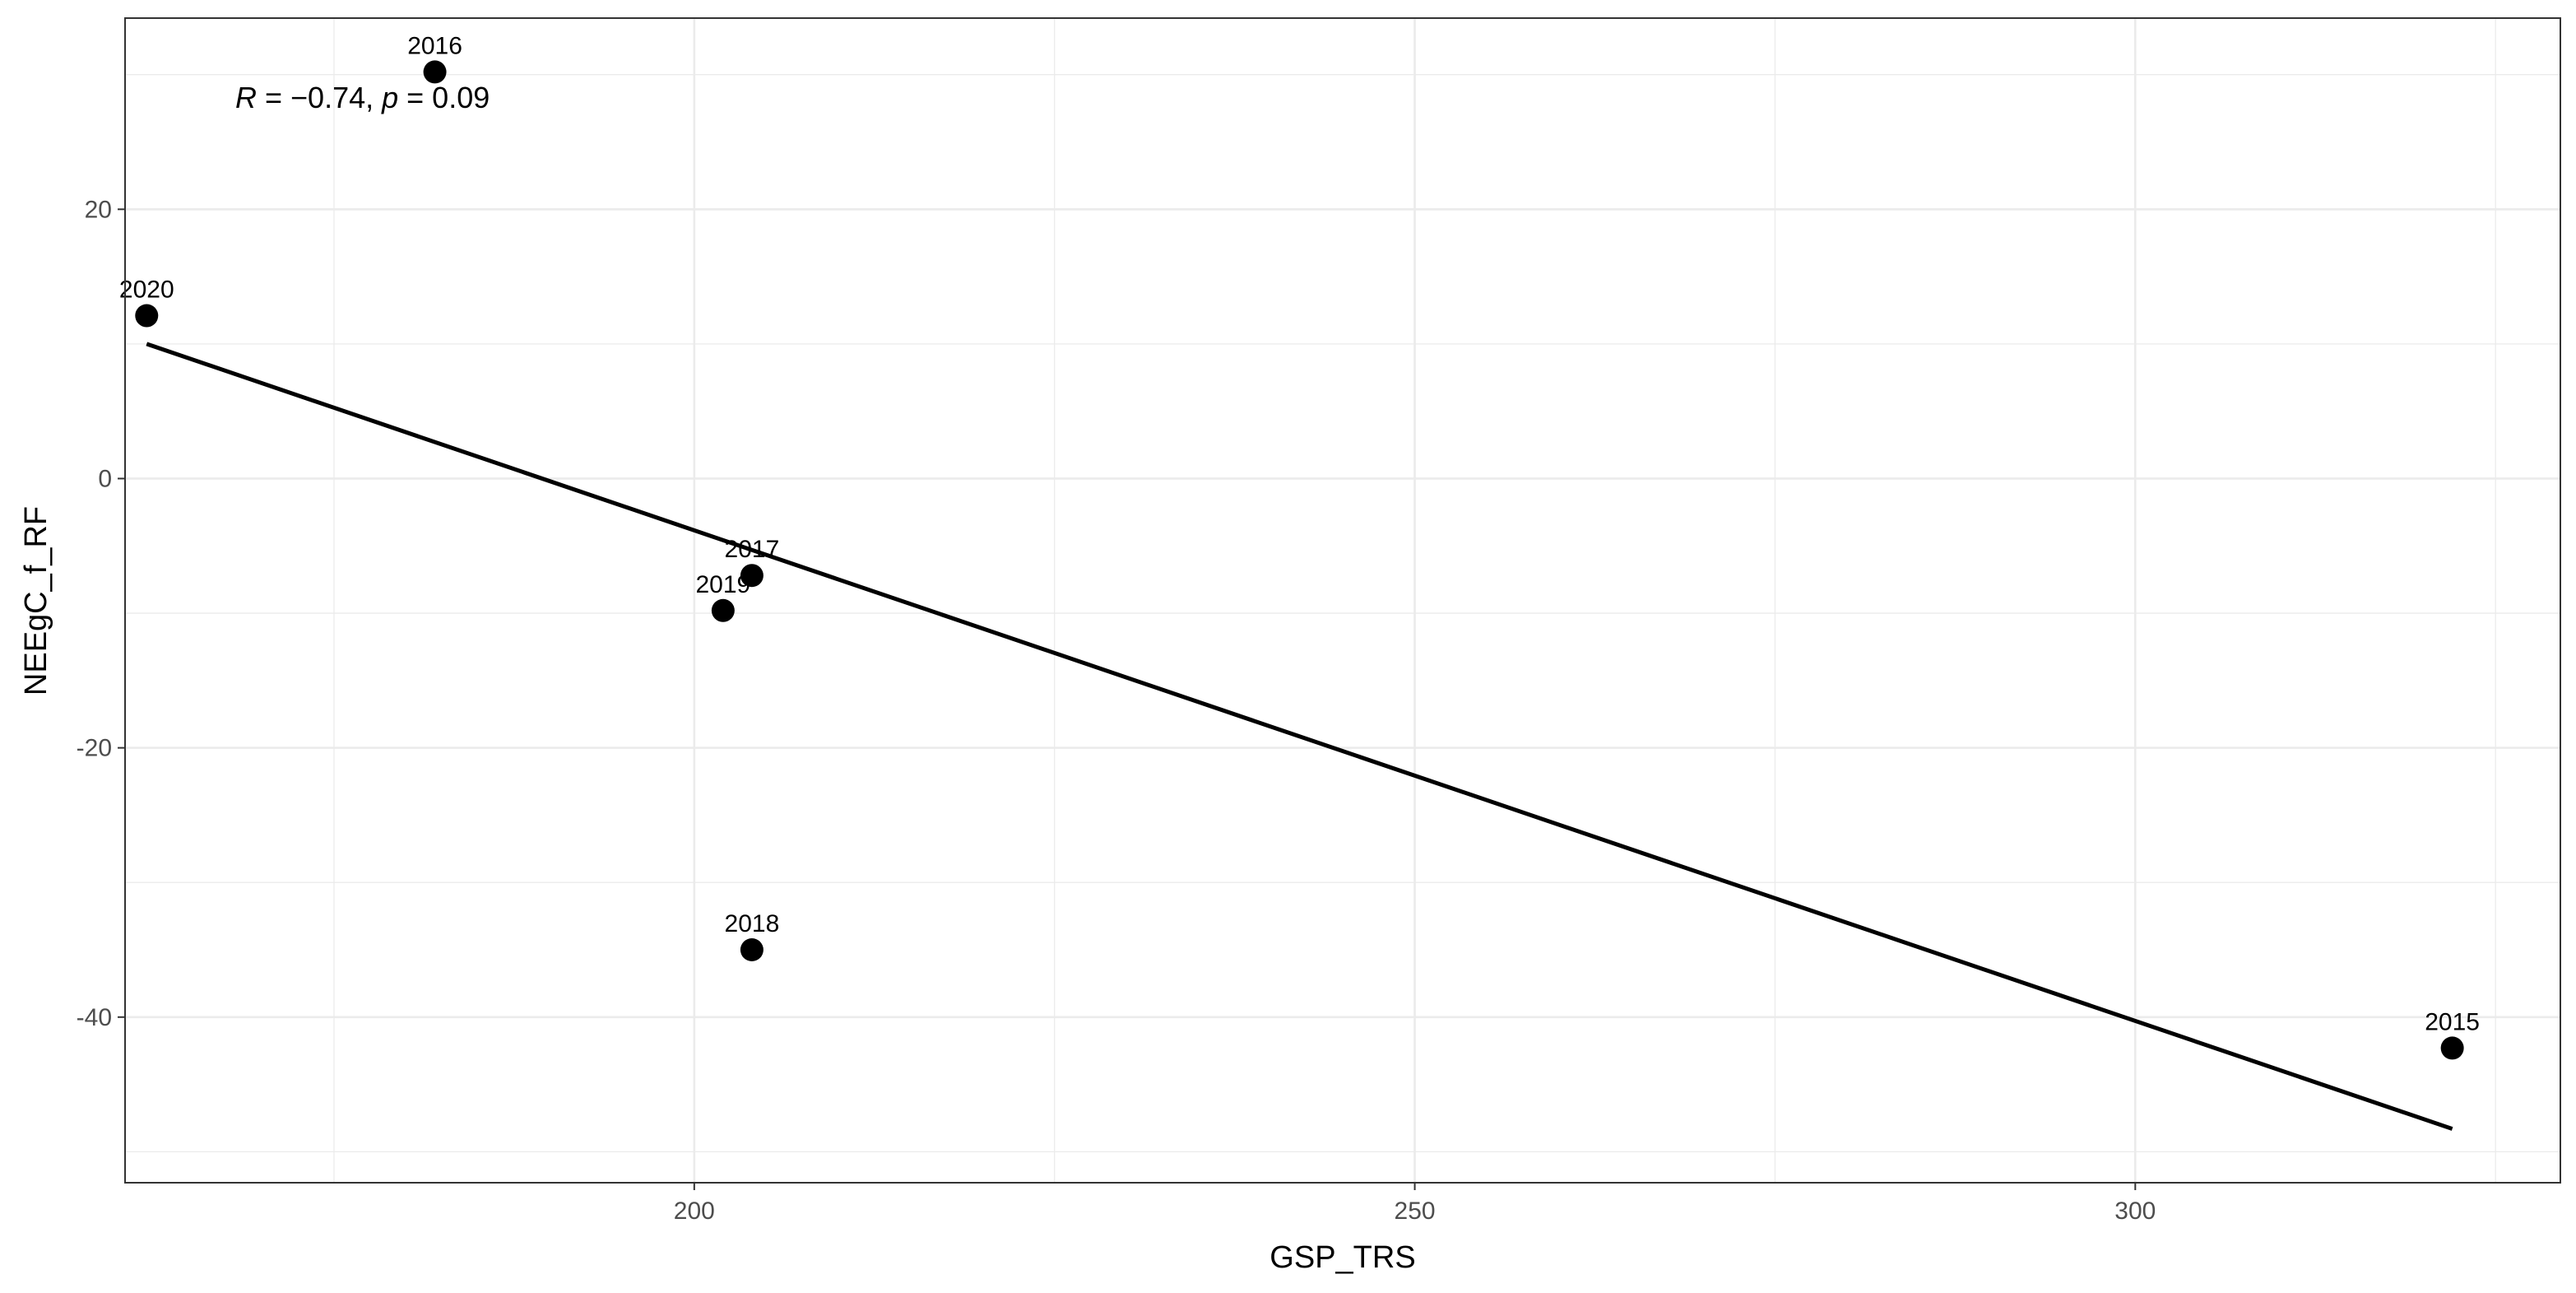  What do you see at coordinates (752, 549) in the screenshot?
I see `point-label: 2017` at bounding box center [752, 549].